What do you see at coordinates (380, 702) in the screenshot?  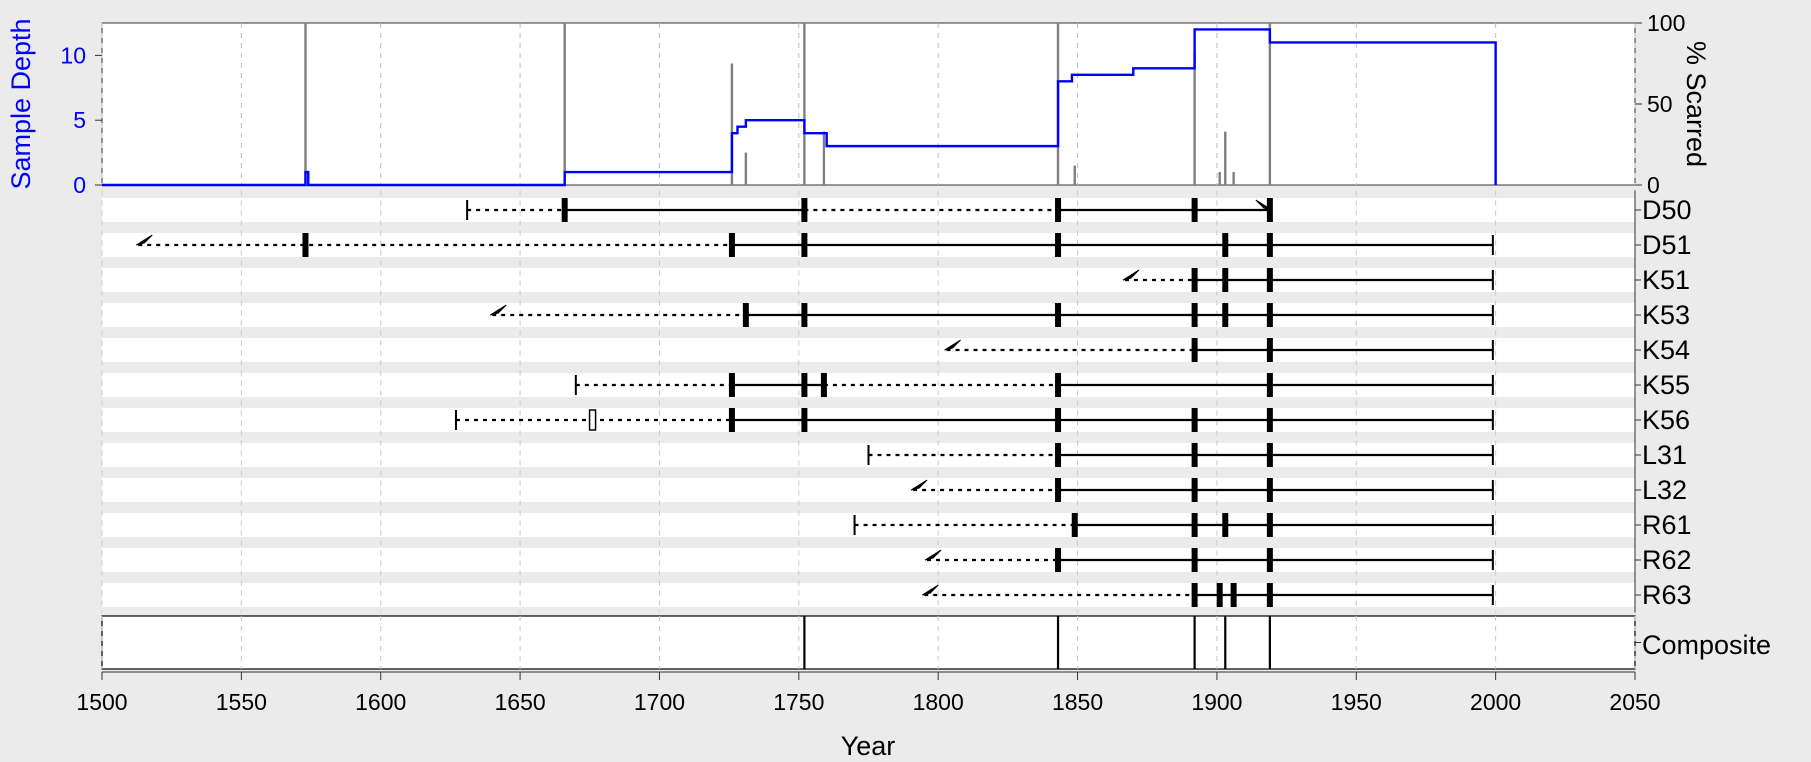 I see `x-tick-label: 1600` at bounding box center [380, 702].